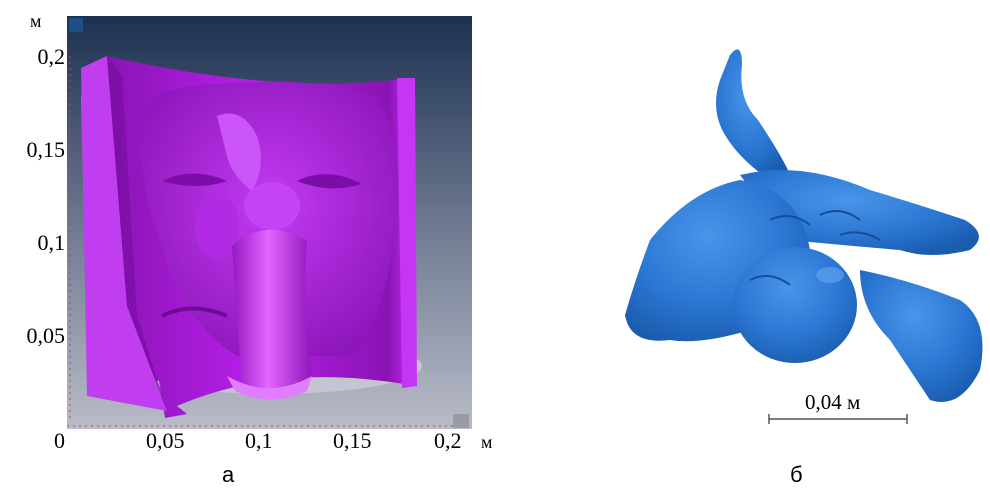 This screenshot has height=489, width=990. Describe the element at coordinates (46, 149) in the screenshot. I see `y-tick-label: 0,15` at that location.